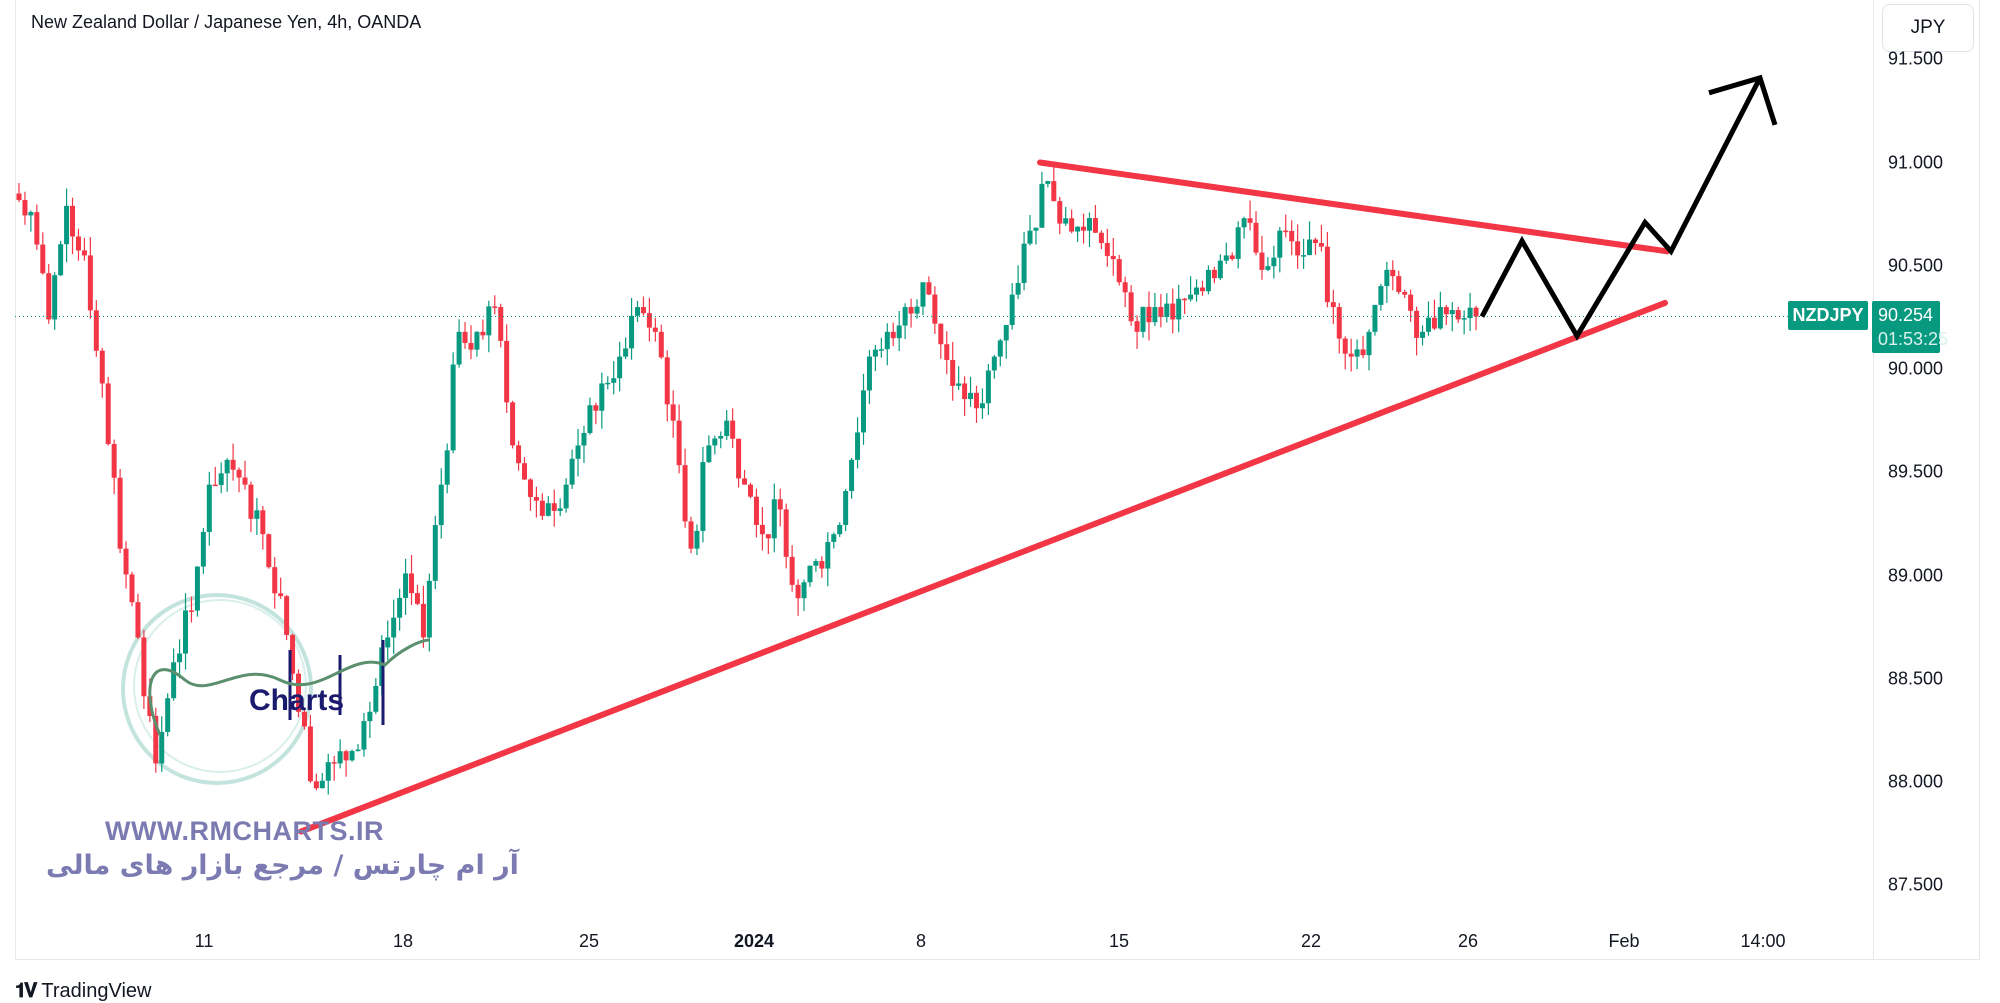 The image size is (2000, 1003). What do you see at coordinates (1928, 28) in the screenshot?
I see `currency-button: JPY` at bounding box center [1928, 28].